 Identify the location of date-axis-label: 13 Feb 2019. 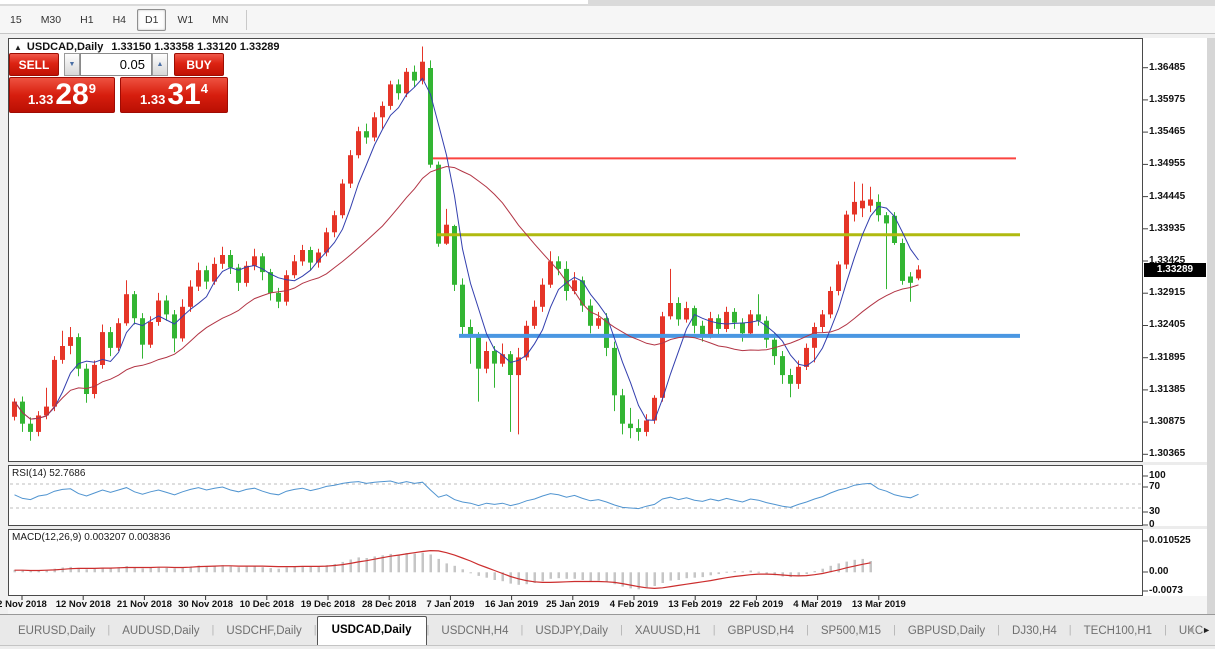
(695, 604).